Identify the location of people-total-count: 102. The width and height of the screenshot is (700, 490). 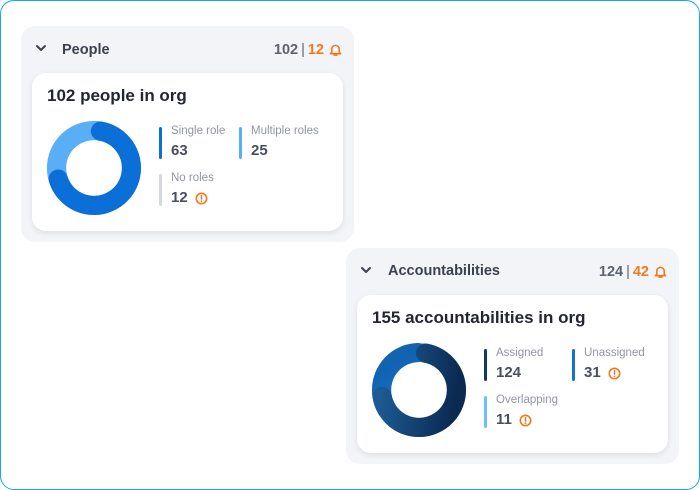
(286, 50).